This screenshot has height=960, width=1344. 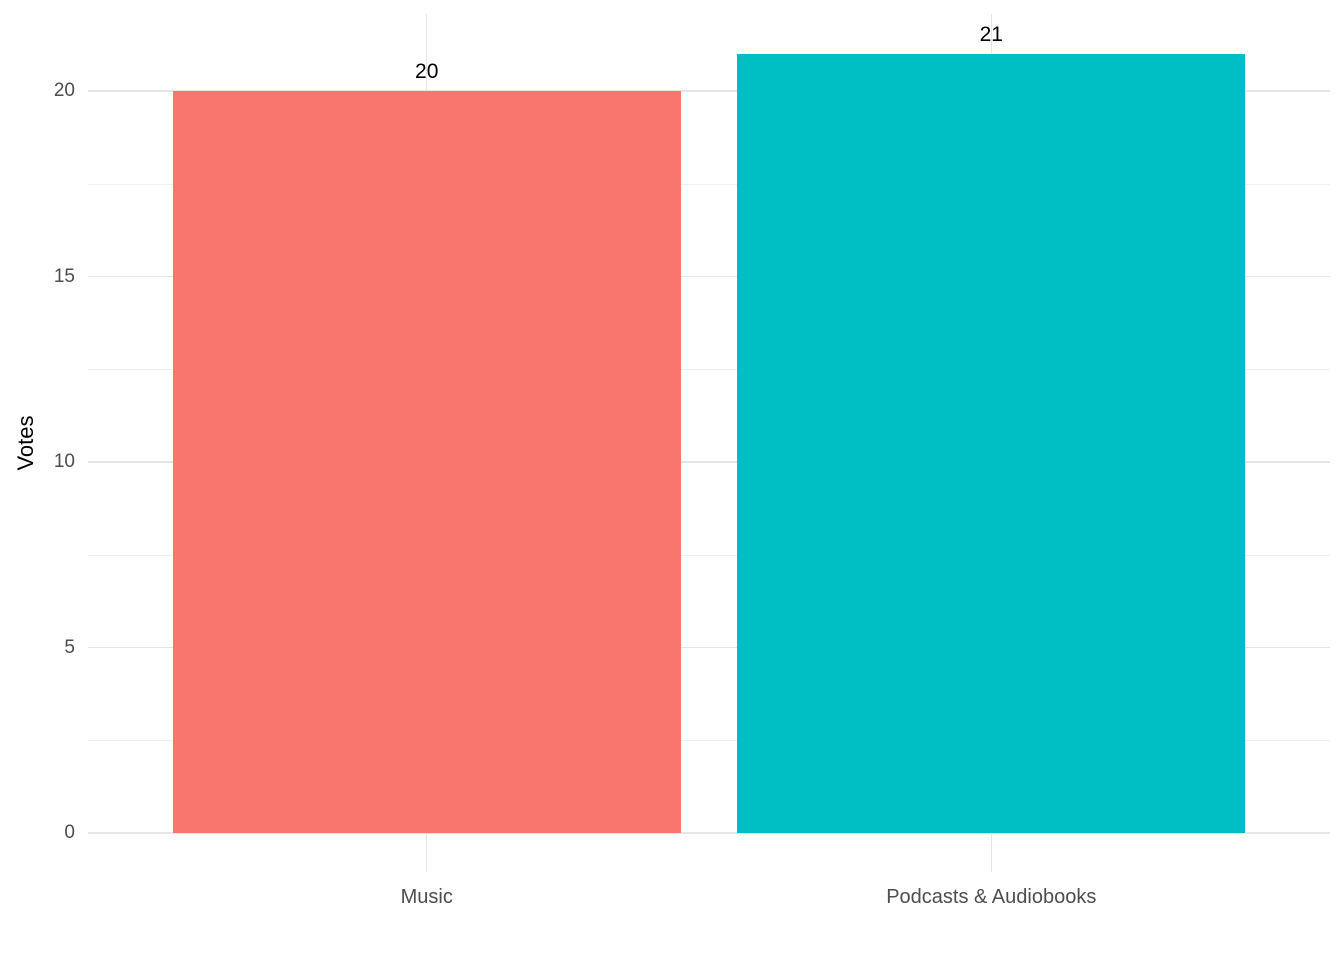 I want to click on bar-value-label: 20, so click(x=427, y=71).